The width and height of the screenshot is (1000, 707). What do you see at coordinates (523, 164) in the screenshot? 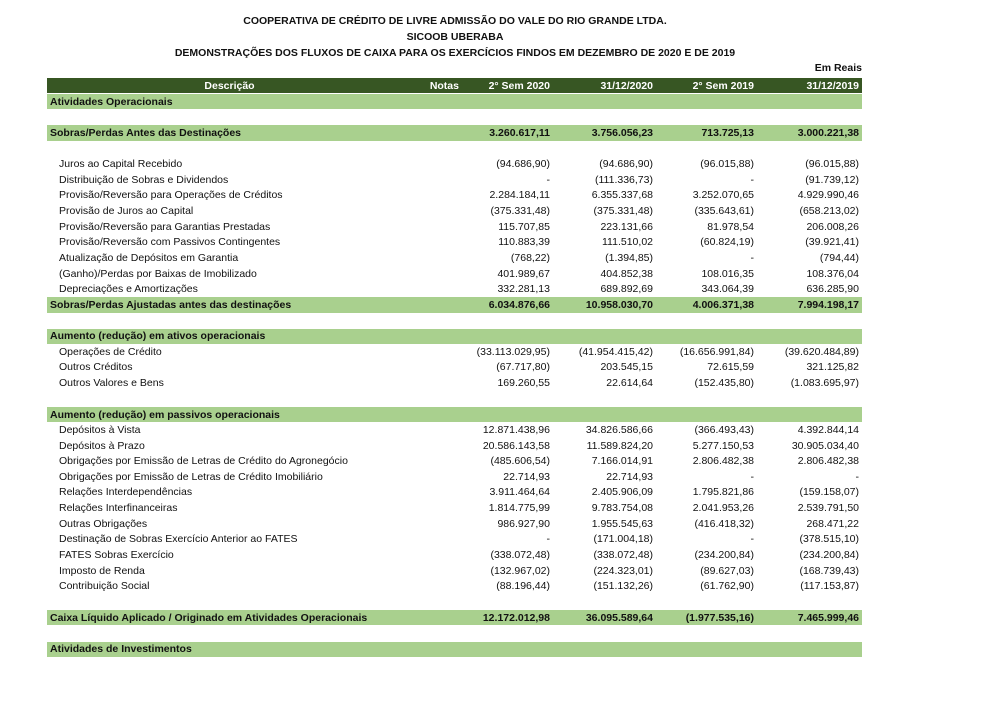
I see `row-value: (94.686,90)` at bounding box center [523, 164].